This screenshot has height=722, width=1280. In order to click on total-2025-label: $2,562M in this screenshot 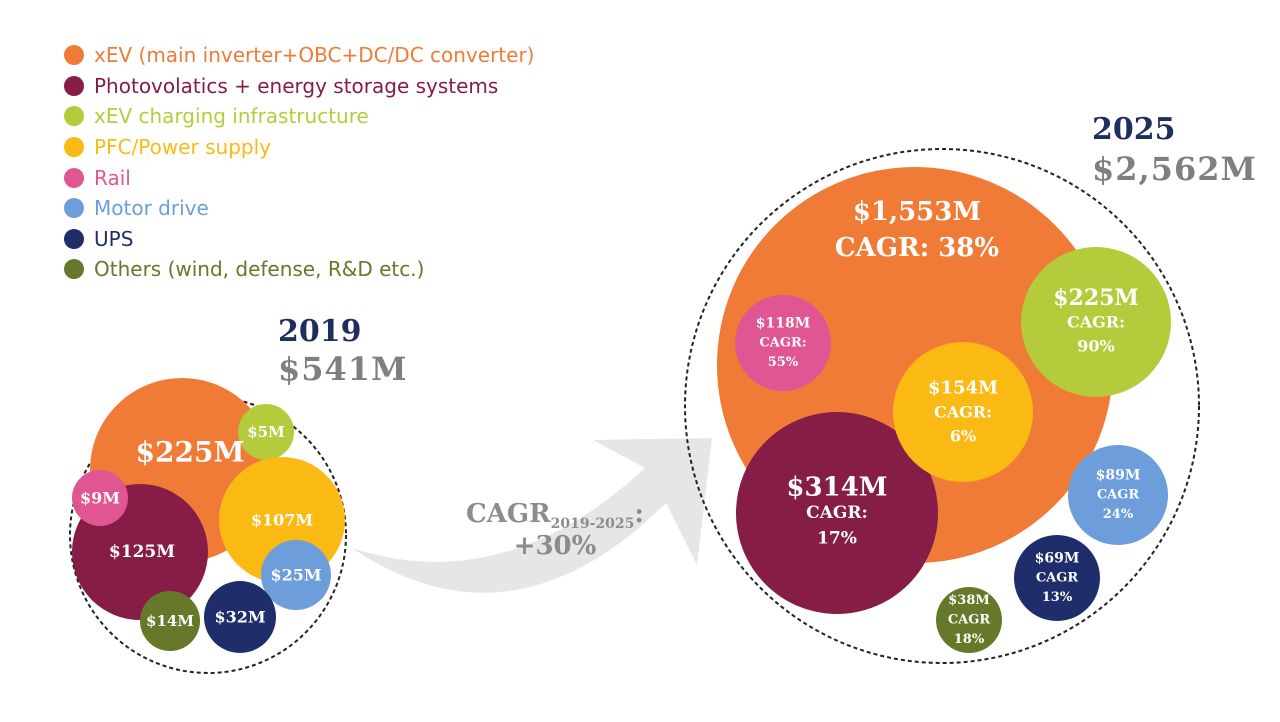, I will do `click(1174, 169)`.